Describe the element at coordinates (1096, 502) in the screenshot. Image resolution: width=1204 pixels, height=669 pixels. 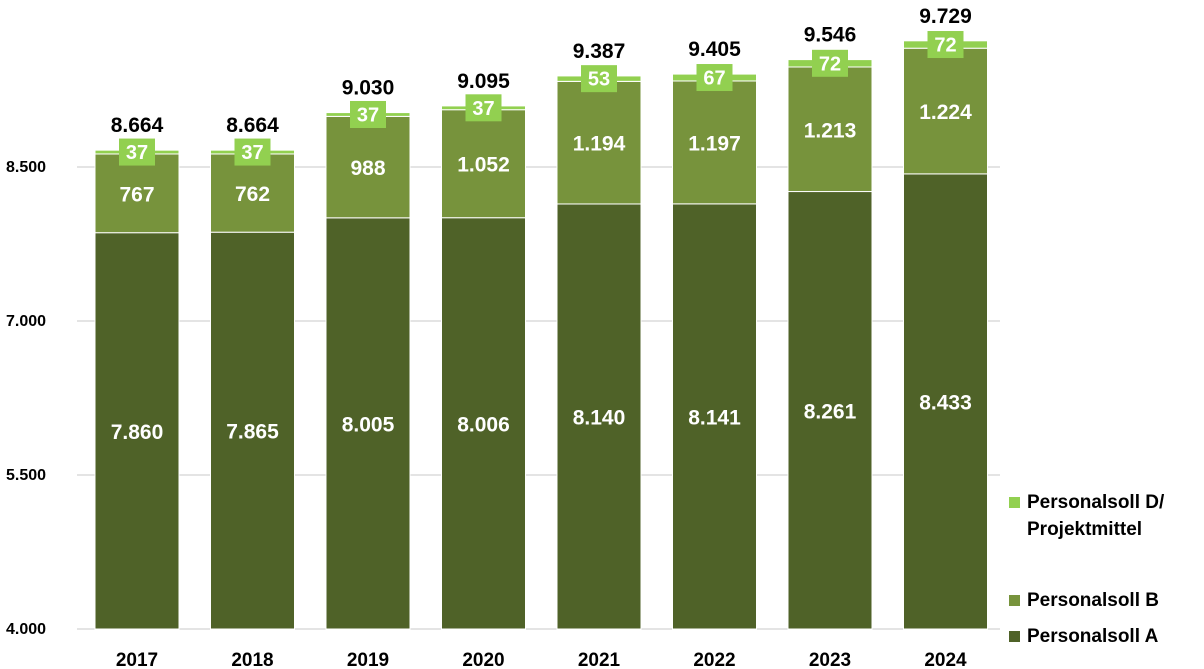
I see `legend-label: Personalsoll D/` at that location.